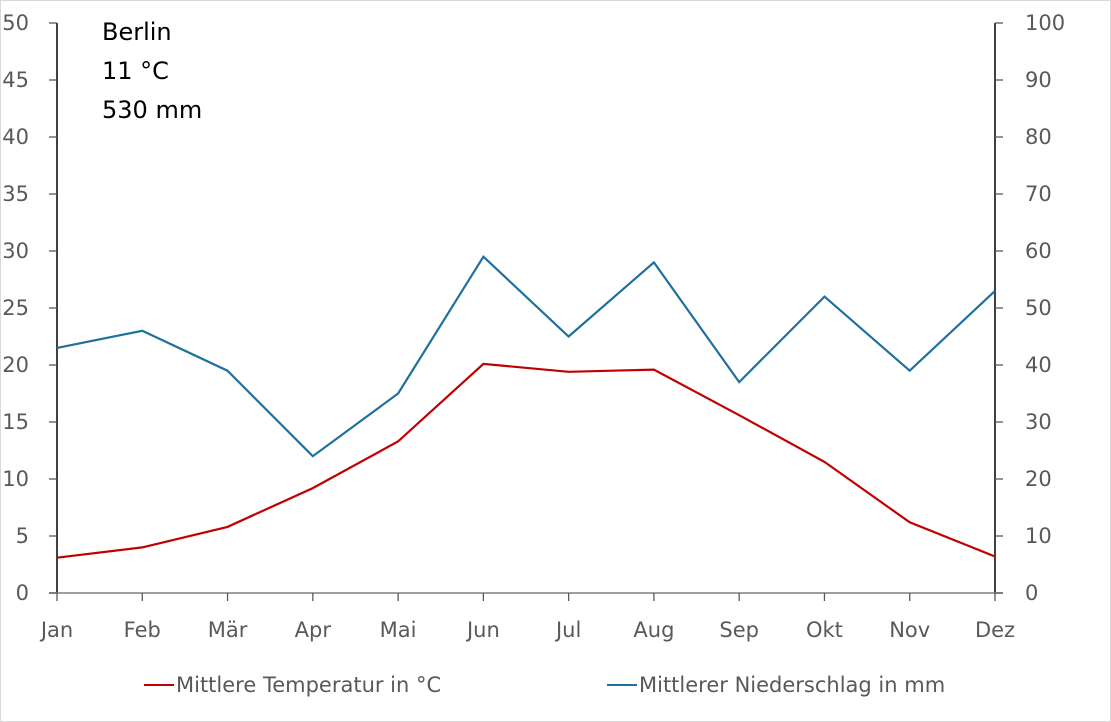  I want to click on x-tick-label: Dez, so click(995, 630).